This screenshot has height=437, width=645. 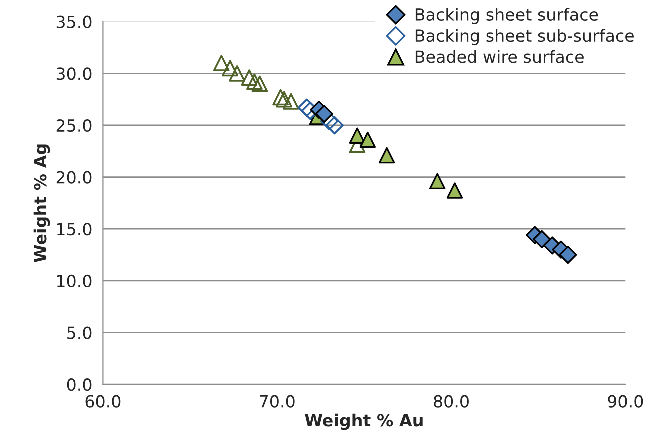 I want to click on legend-label: Backing sheet surface, so click(x=507, y=16).